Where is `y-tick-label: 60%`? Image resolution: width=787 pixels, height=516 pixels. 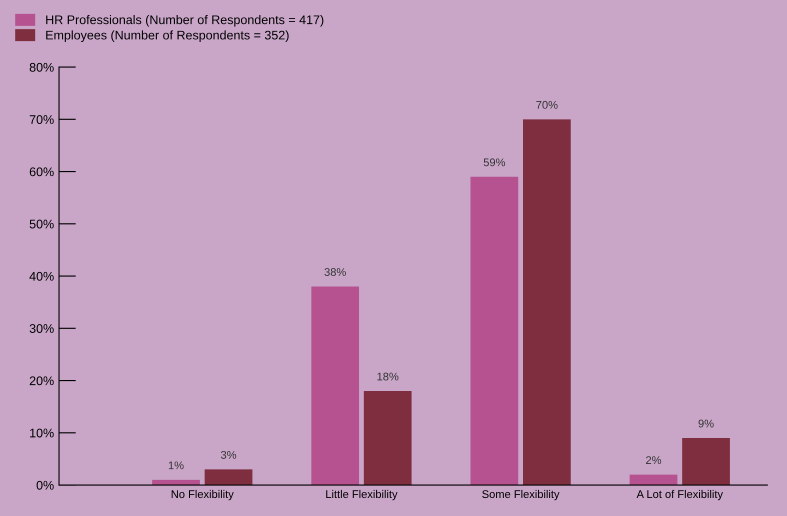 y-tick-label: 60% is located at coordinates (42, 171).